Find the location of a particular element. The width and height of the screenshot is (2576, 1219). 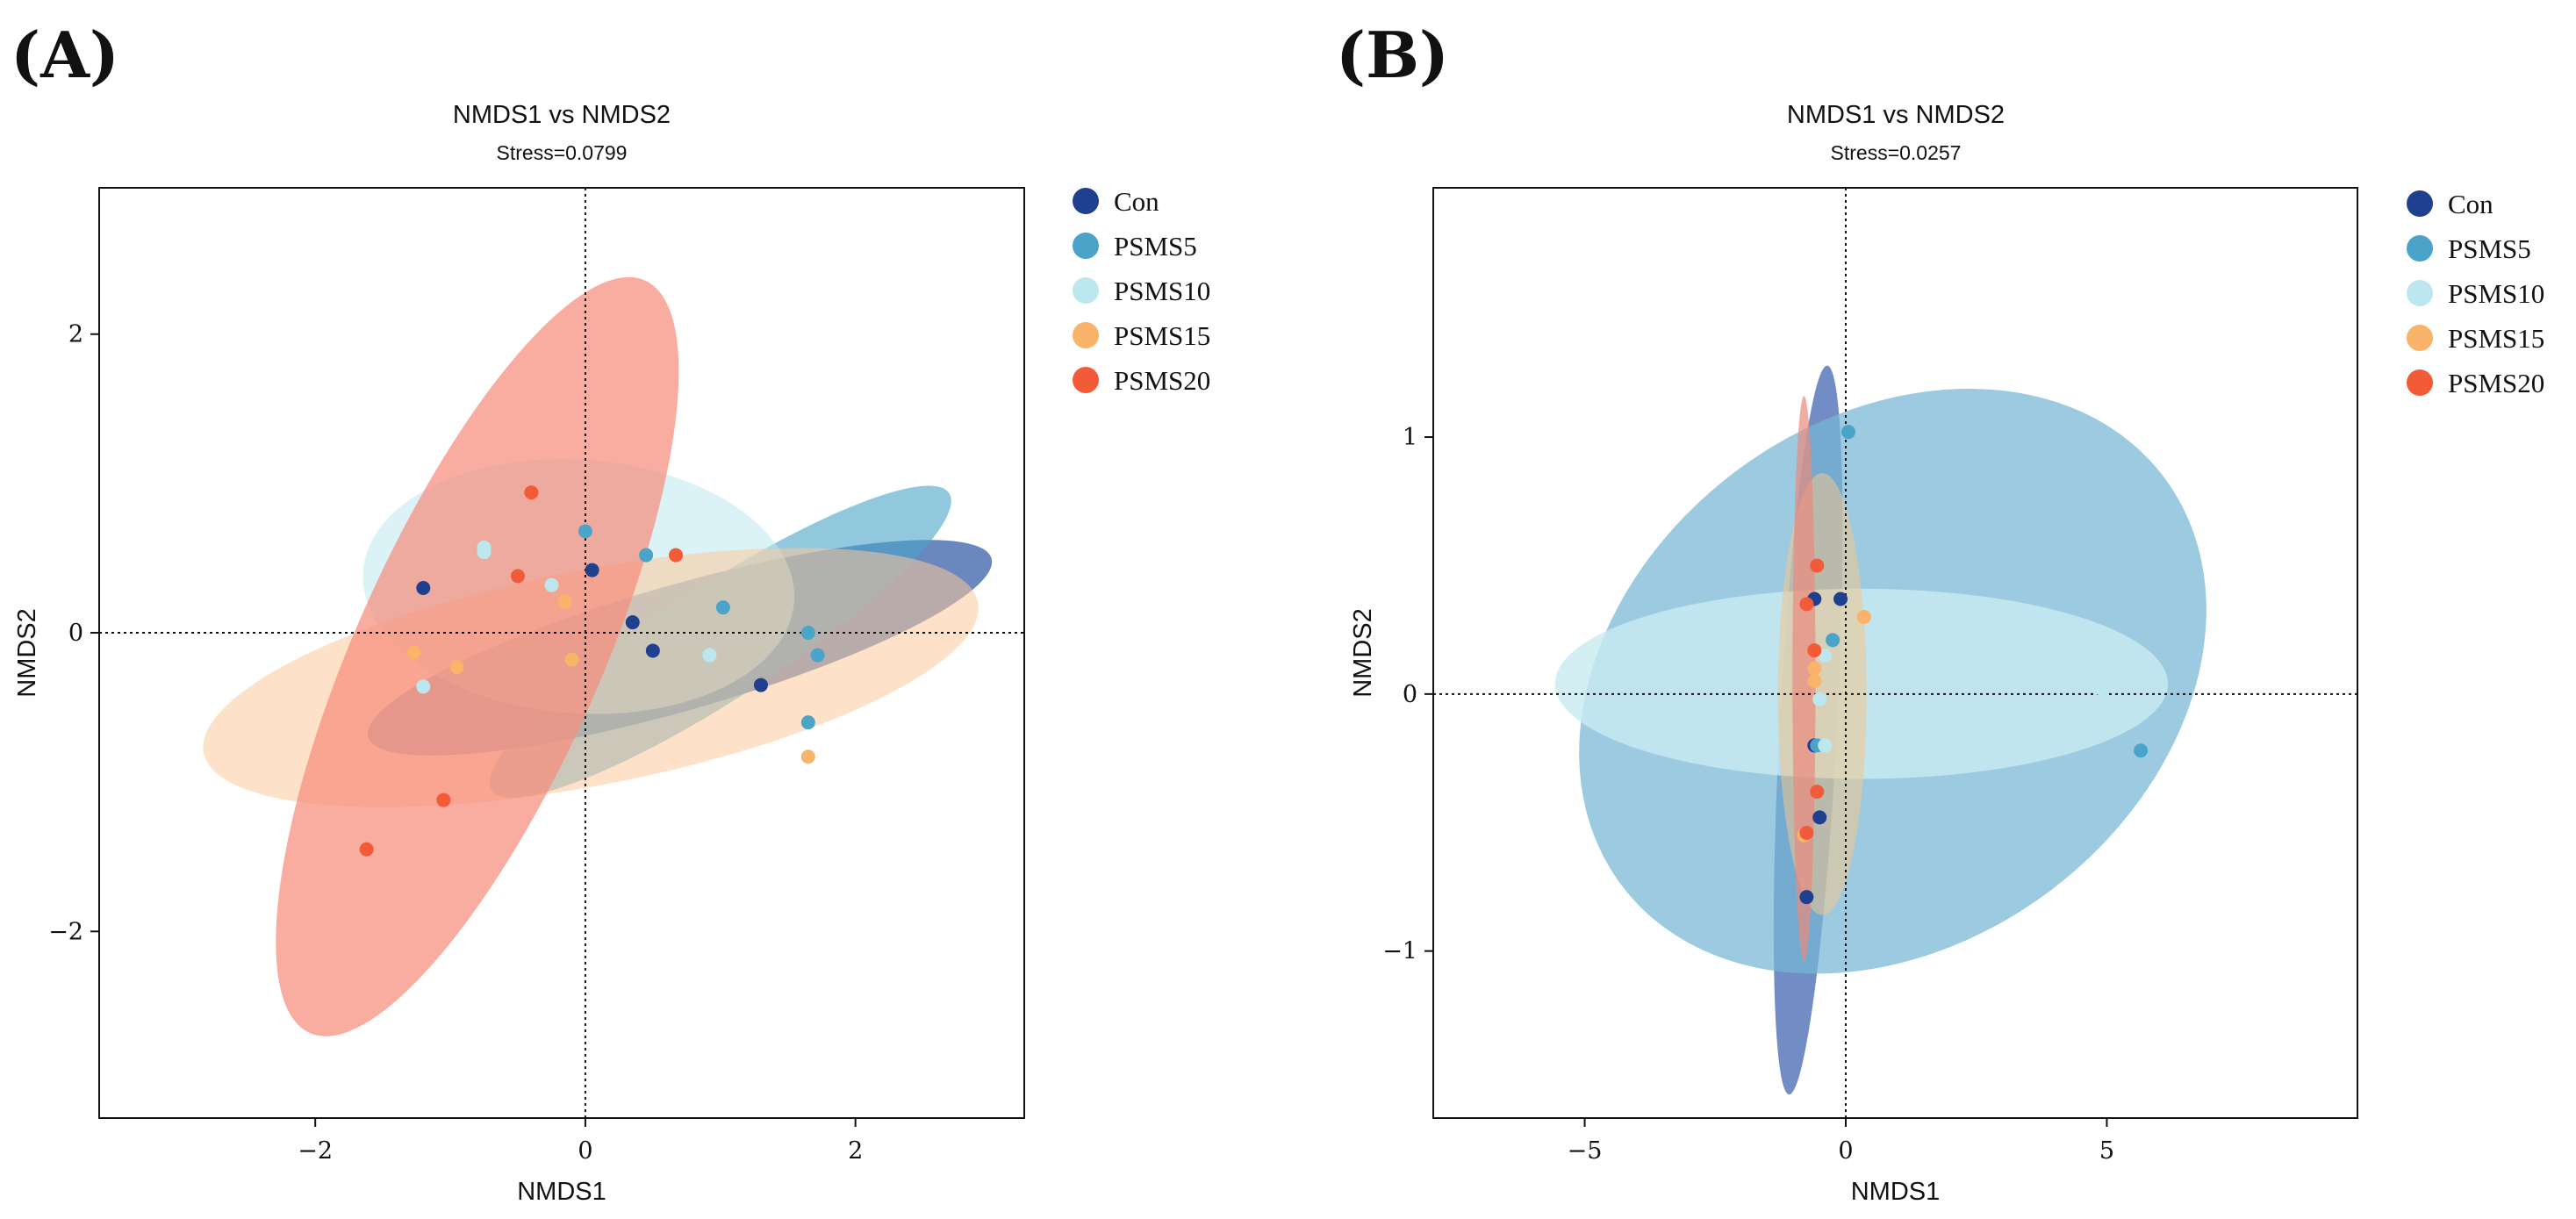

stress-label: Stress=0.0257 is located at coordinates (1897, 152).